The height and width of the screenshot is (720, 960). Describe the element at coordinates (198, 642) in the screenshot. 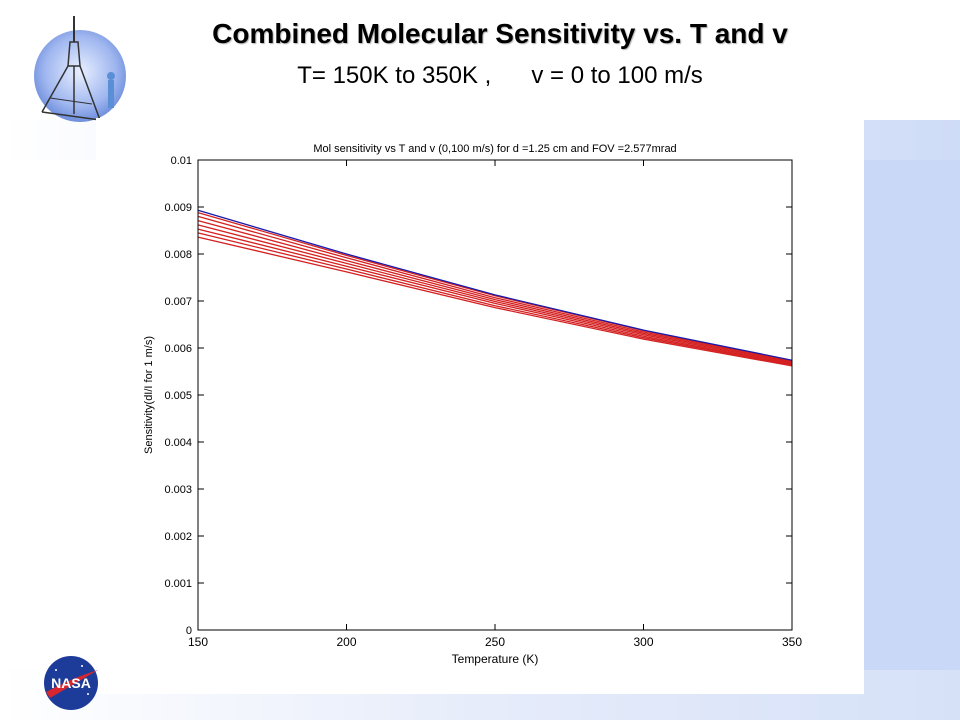

I see `x-tick-label: 150` at that location.